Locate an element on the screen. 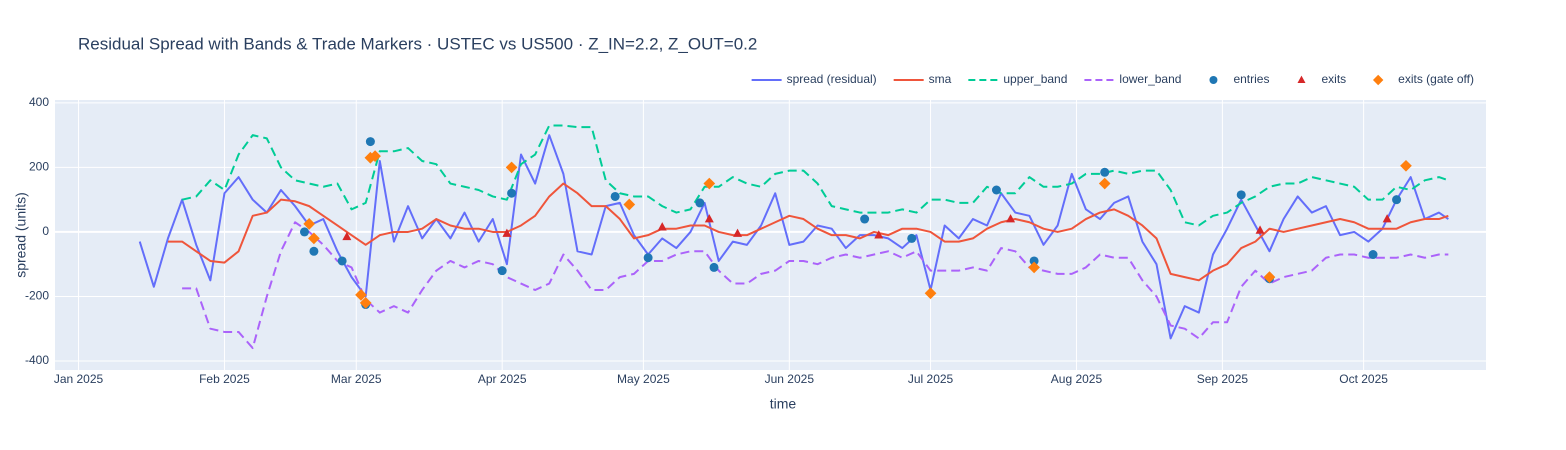 This screenshot has height=450, width=1566. x-tick-label: Oct 2025 is located at coordinates (1363, 379).